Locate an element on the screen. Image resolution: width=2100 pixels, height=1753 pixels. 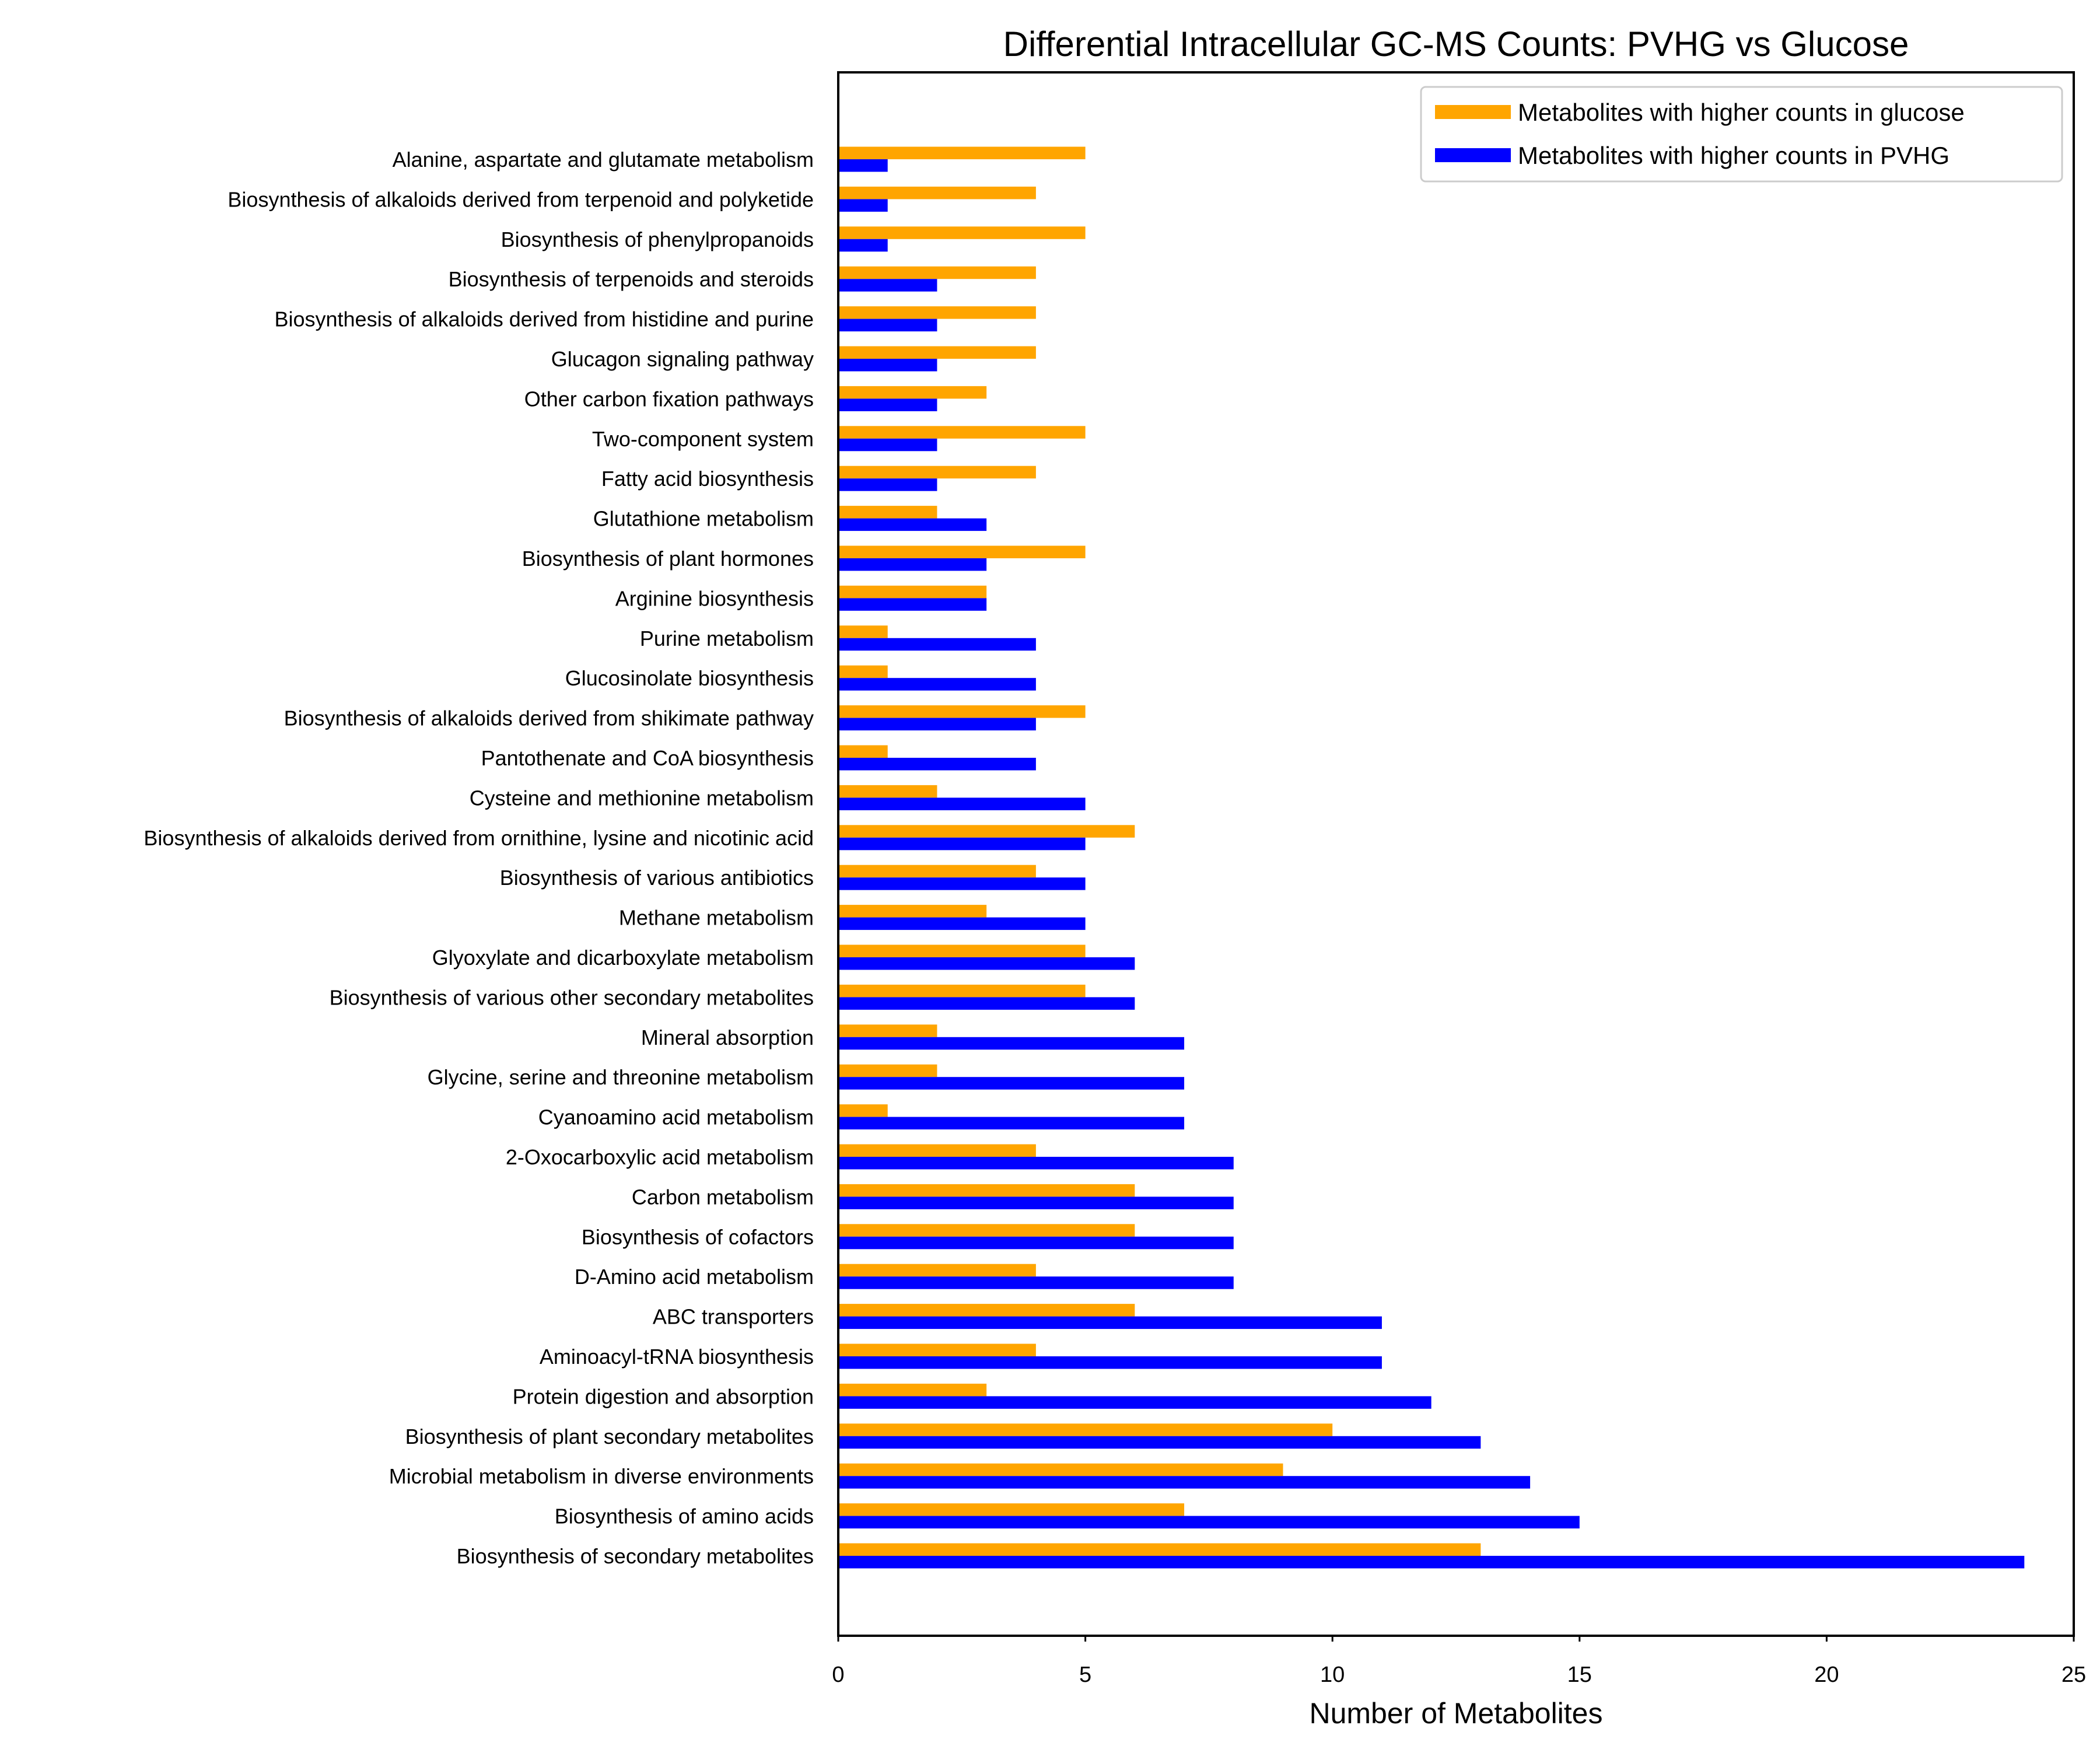
legend-swatch-pvhg is located at coordinates (1473, 155).